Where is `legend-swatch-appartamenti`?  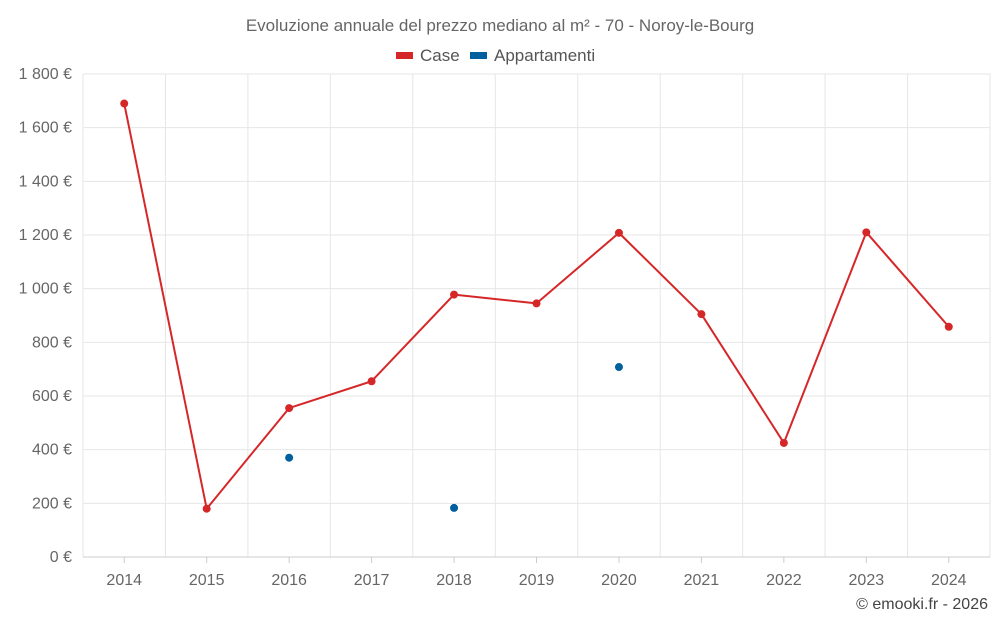 legend-swatch-appartamenti is located at coordinates (478, 55).